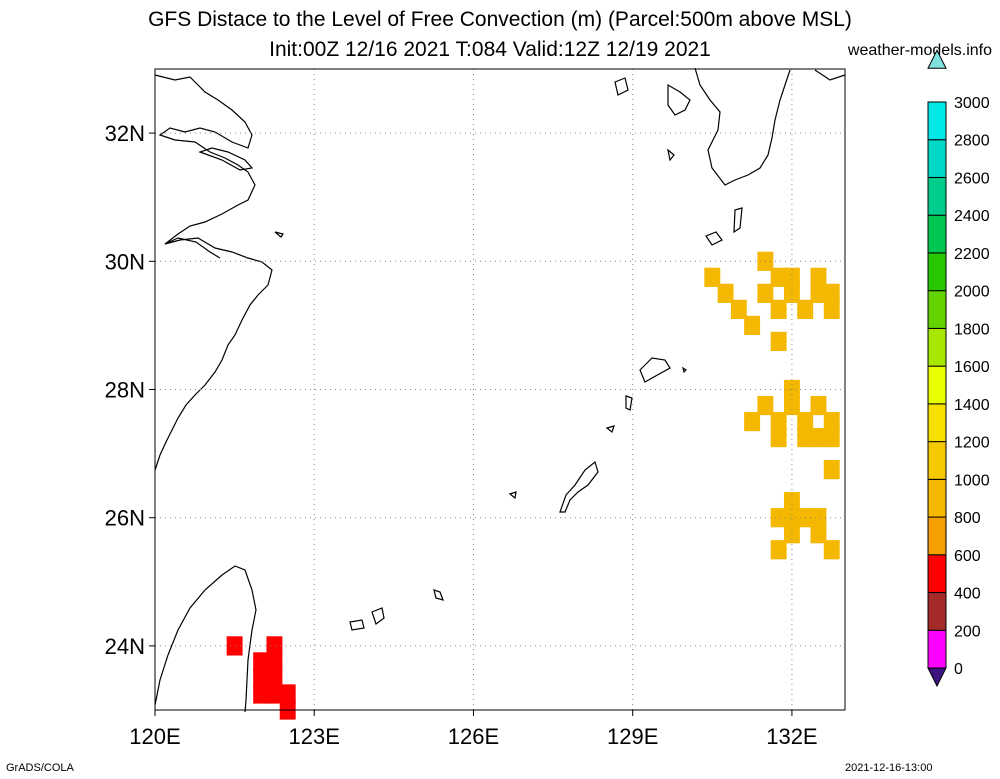  Describe the element at coordinates (967, 631) in the screenshot. I see `colorbar-label: 200` at that location.